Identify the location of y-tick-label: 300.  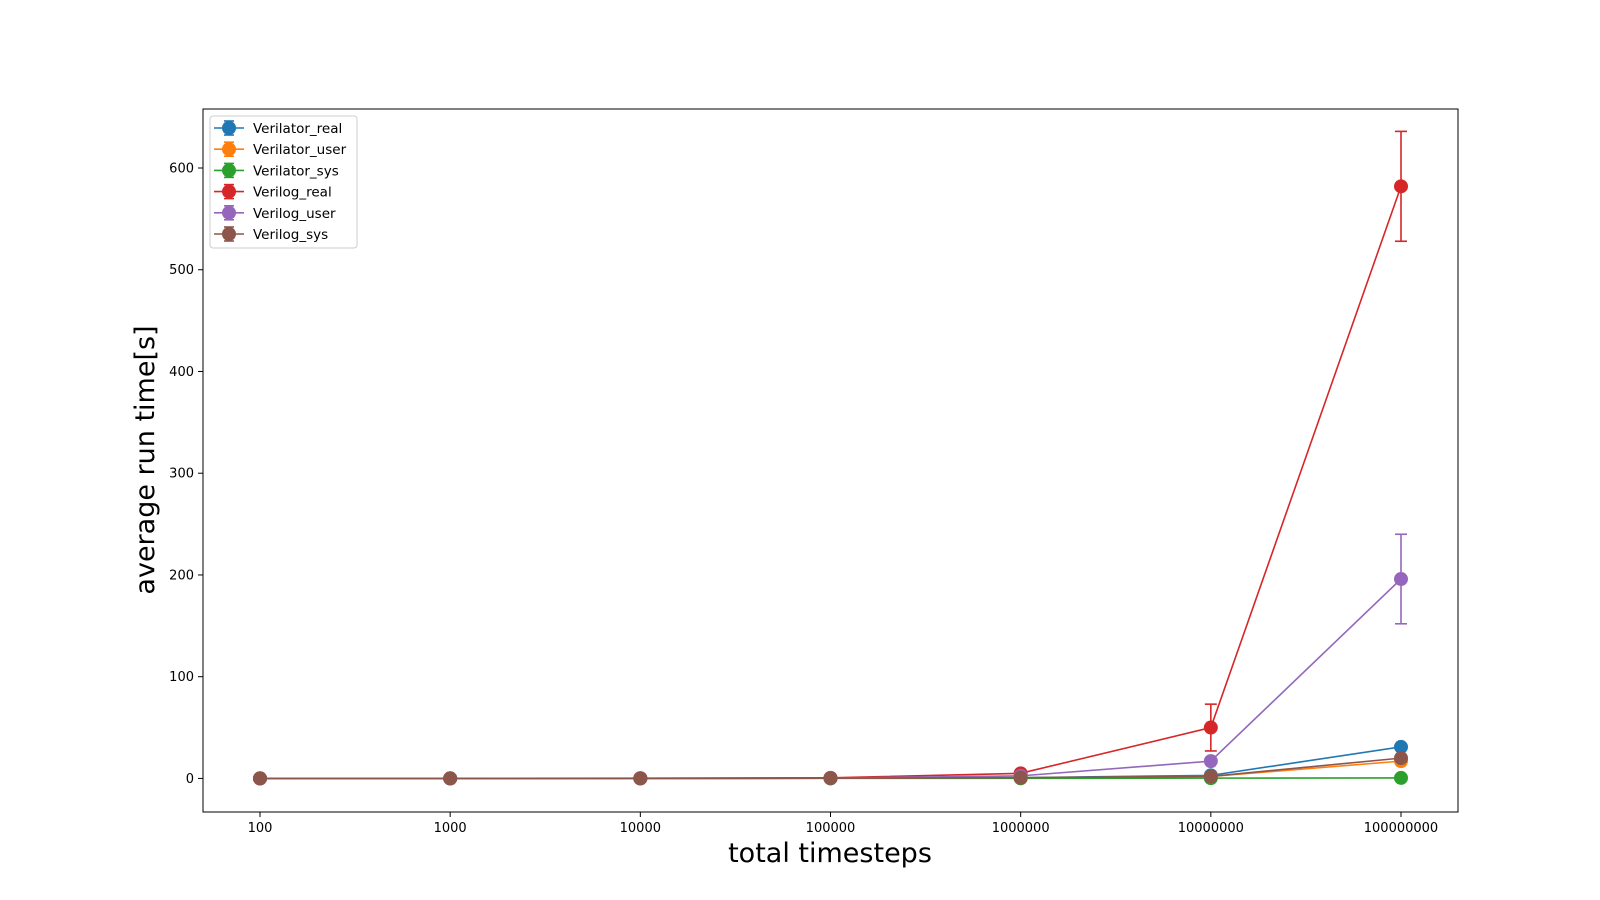
(181, 474).